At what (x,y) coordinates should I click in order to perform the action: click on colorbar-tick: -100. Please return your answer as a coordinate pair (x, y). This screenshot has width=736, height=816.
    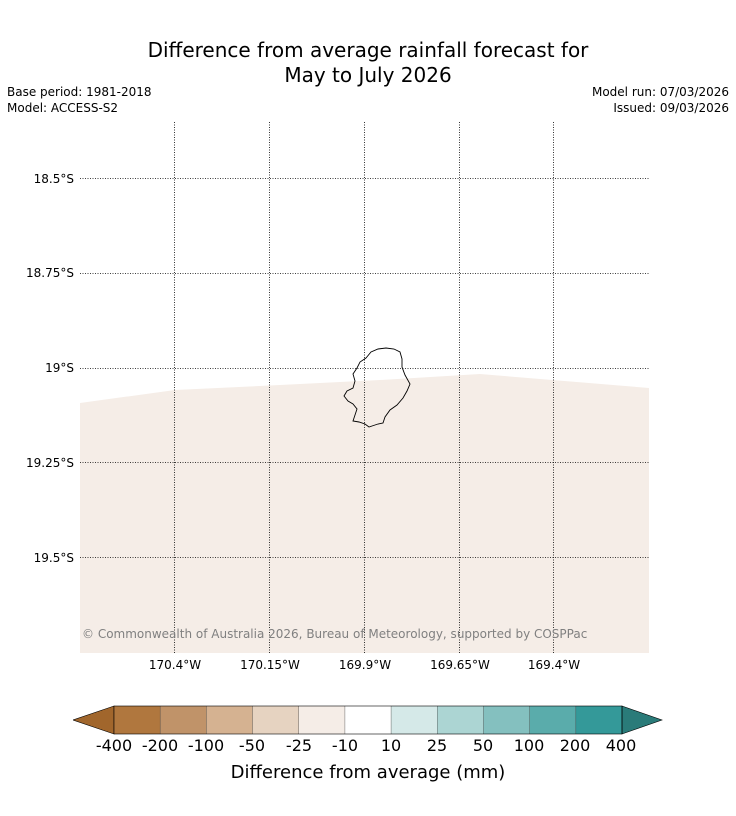
    Looking at the image, I should click on (206, 745).